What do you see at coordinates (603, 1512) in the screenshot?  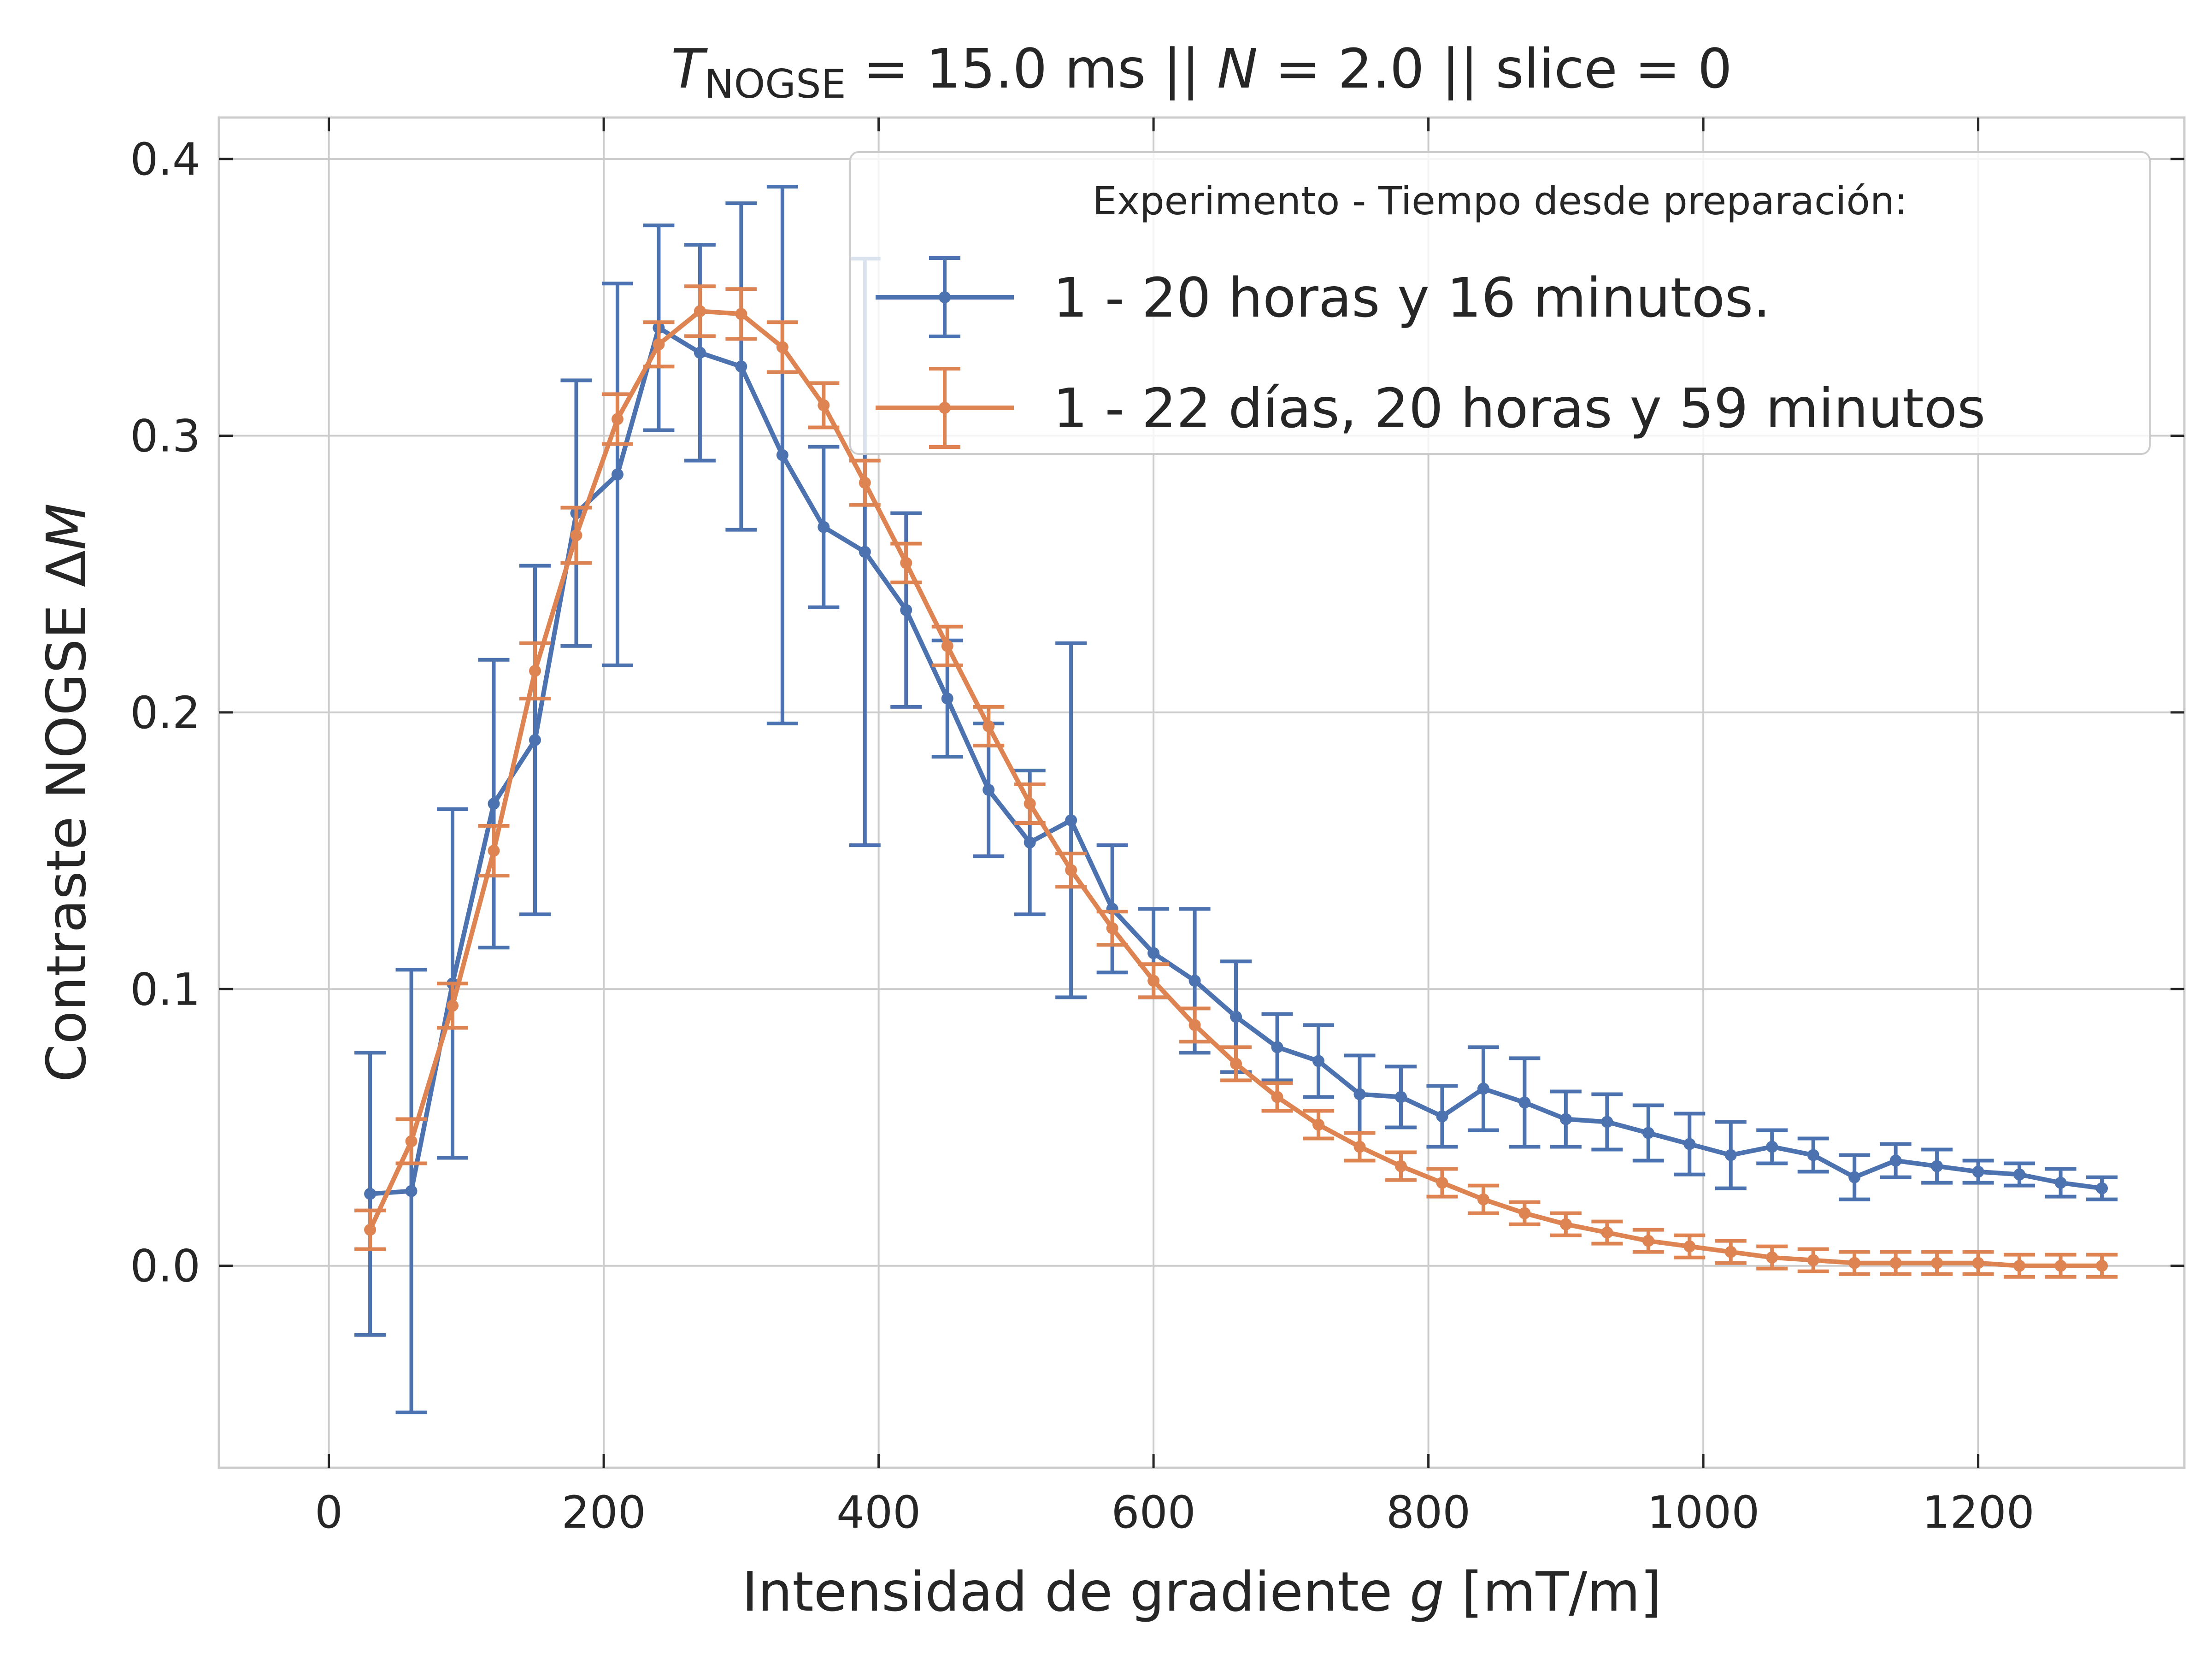 I see `x-tick-label: 200` at bounding box center [603, 1512].